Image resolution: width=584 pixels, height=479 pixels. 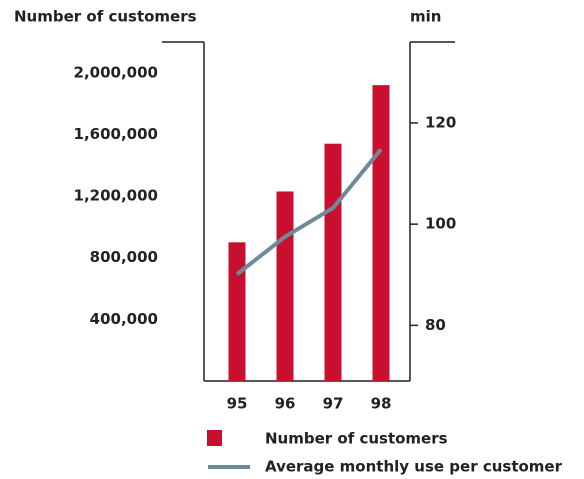 I want to click on x-tick-label: 97, so click(x=333, y=404).